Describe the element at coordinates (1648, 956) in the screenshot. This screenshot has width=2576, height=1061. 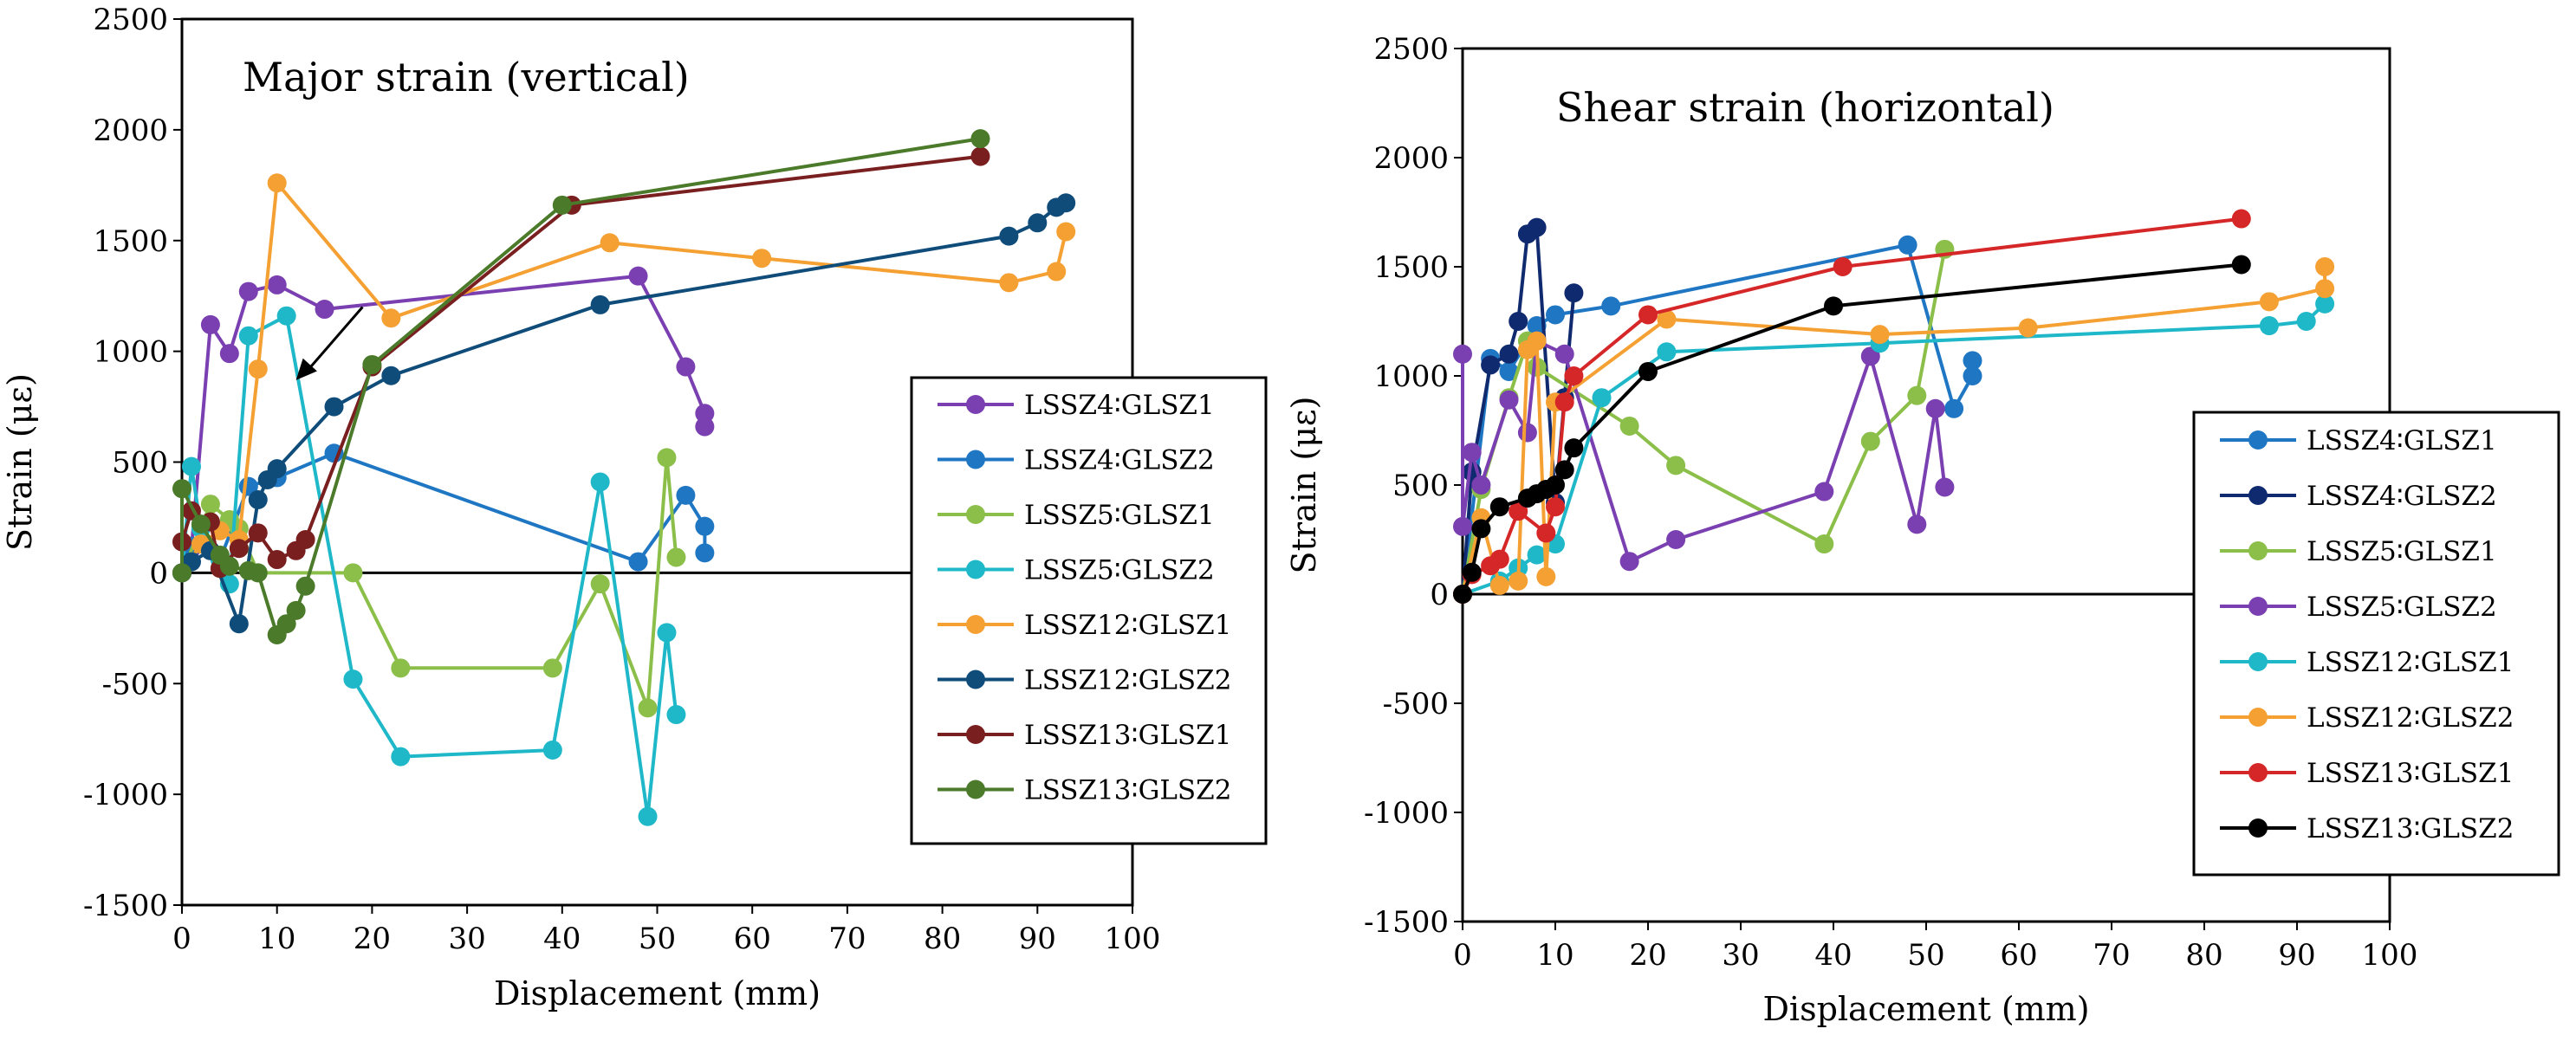
I see `x-tick-label: 20` at that location.